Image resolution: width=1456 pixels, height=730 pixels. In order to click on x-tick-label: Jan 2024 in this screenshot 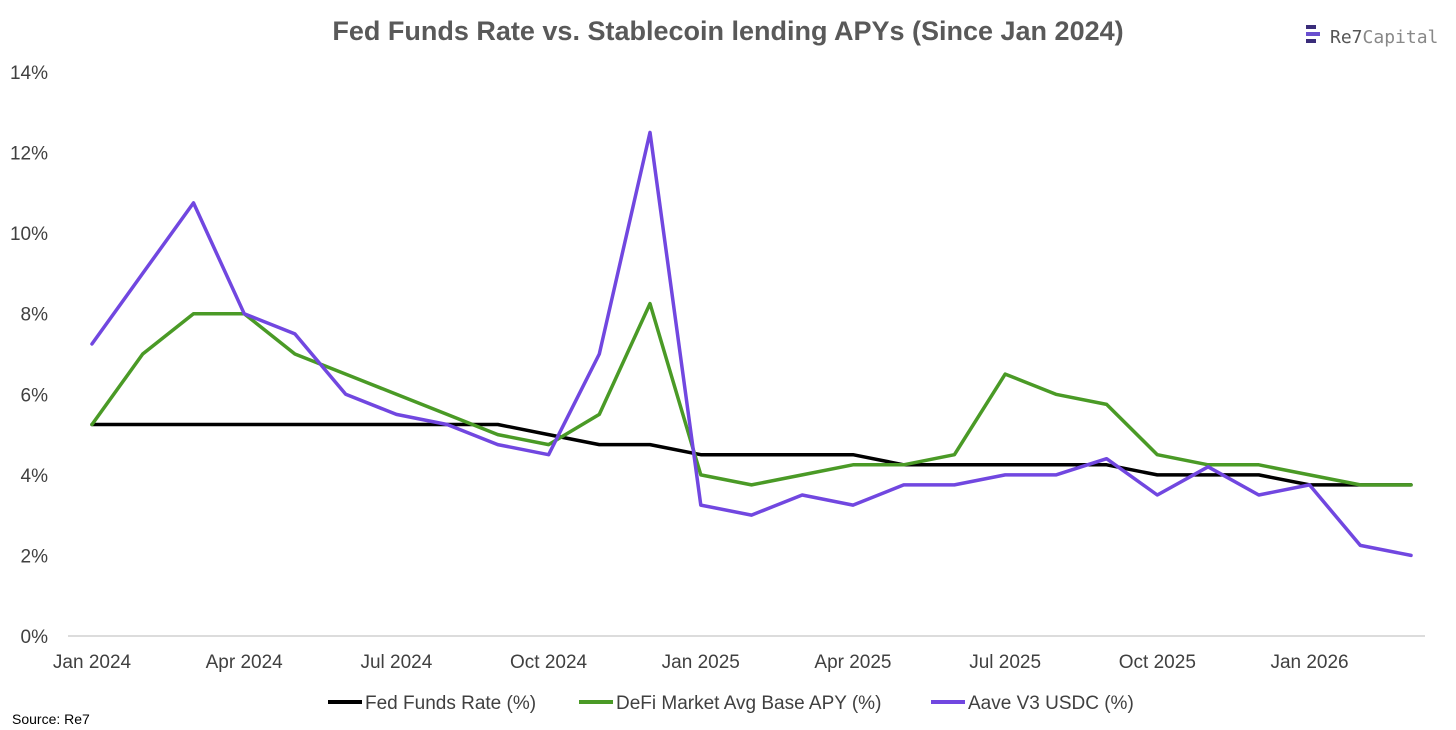, I will do `click(92, 662)`.